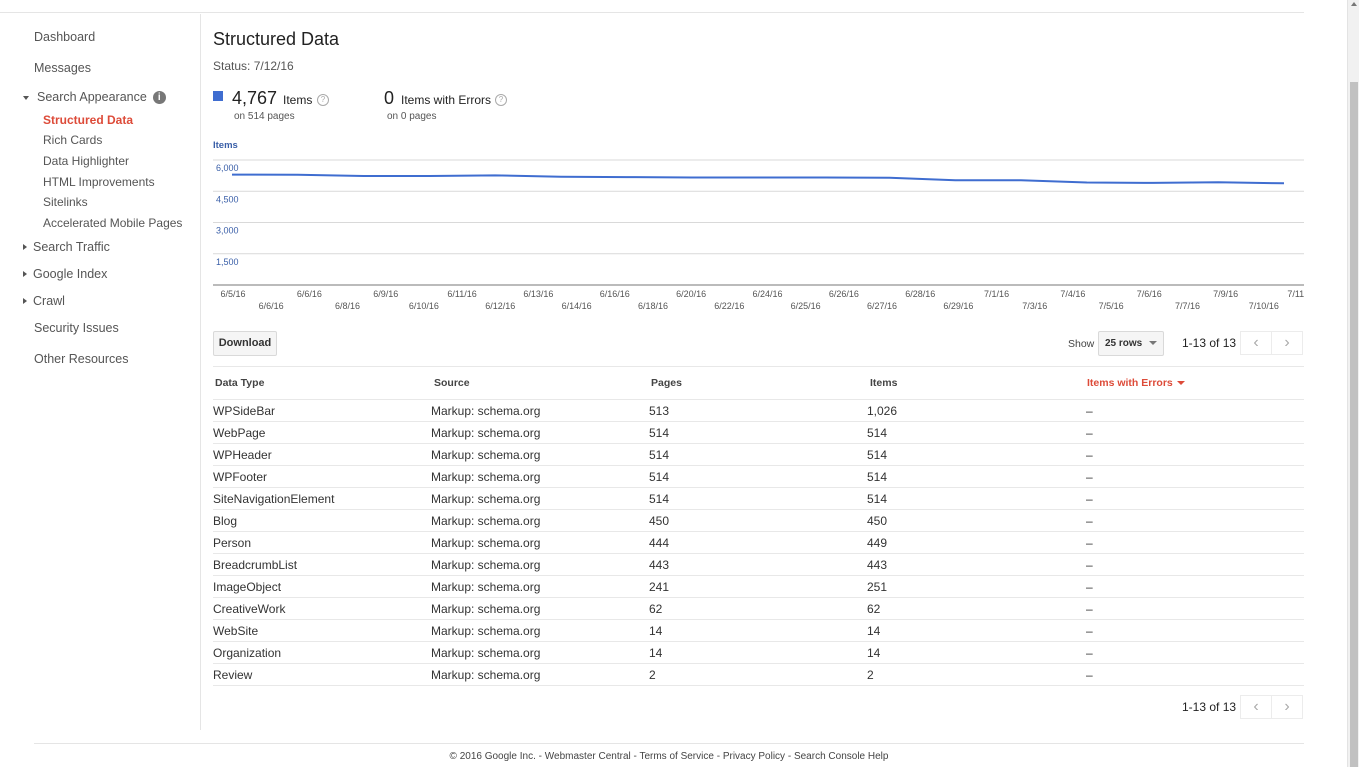  What do you see at coordinates (25, 300) in the screenshot?
I see `collapsed-triangle-icon` at bounding box center [25, 300].